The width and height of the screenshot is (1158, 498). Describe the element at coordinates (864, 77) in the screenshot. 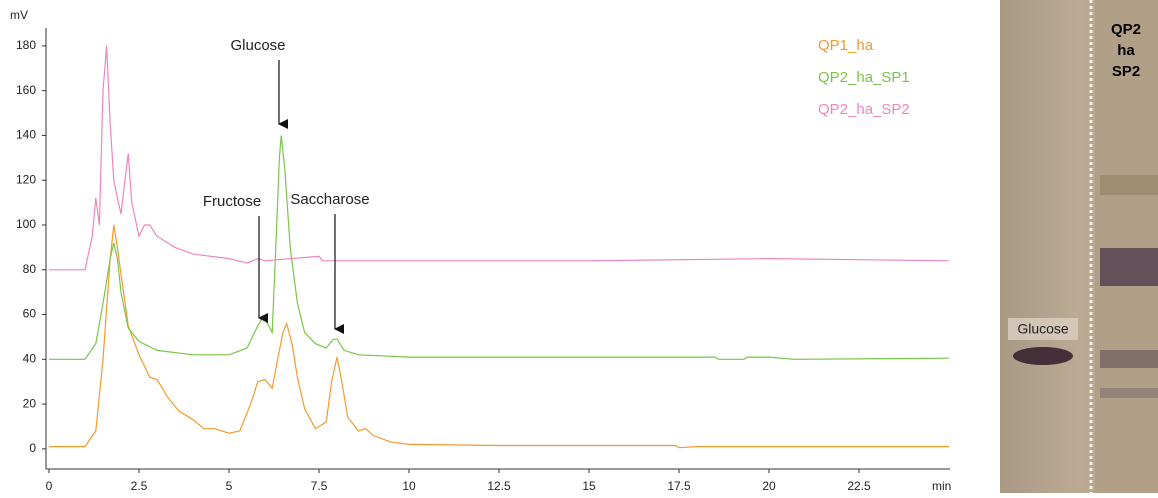

I see `legend-entry: QP2_ha_SP1` at that location.